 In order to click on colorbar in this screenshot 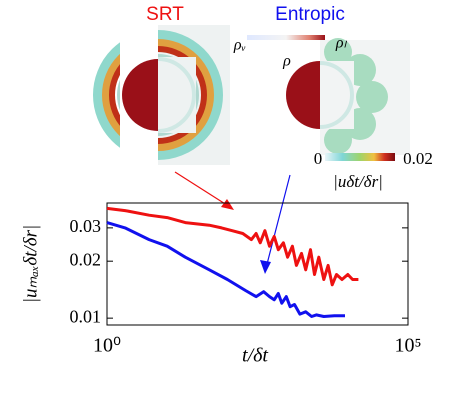, I will do `click(360, 157)`.